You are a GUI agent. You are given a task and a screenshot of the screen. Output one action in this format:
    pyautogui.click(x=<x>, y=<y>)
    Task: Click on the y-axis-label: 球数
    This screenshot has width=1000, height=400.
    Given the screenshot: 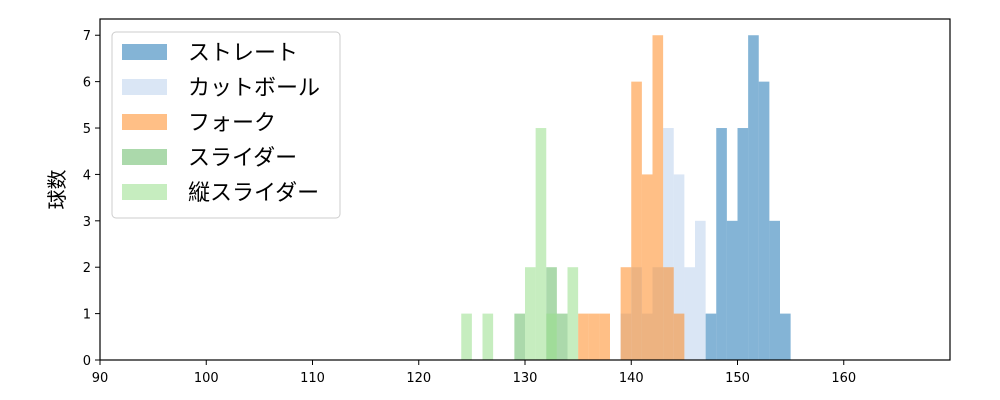 What is the action you would take?
    pyautogui.click(x=57, y=190)
    